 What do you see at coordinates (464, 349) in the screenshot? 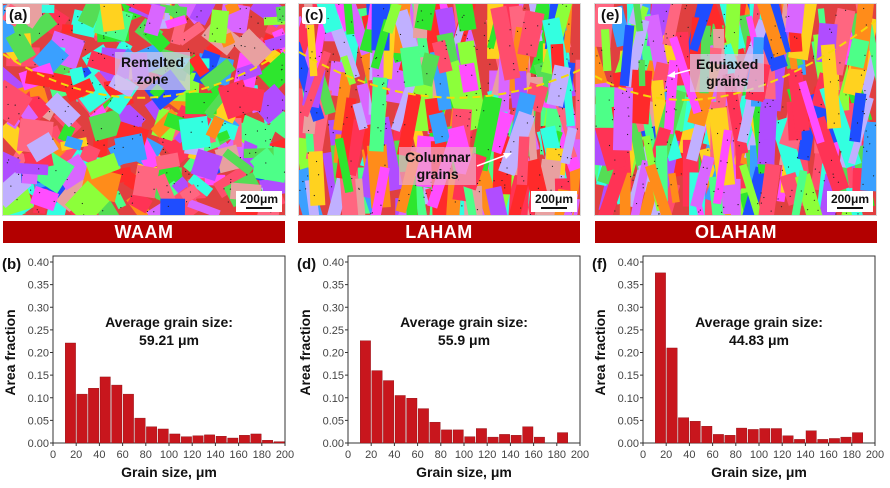
I see `plot-frame` at bounding box center [464, 349].